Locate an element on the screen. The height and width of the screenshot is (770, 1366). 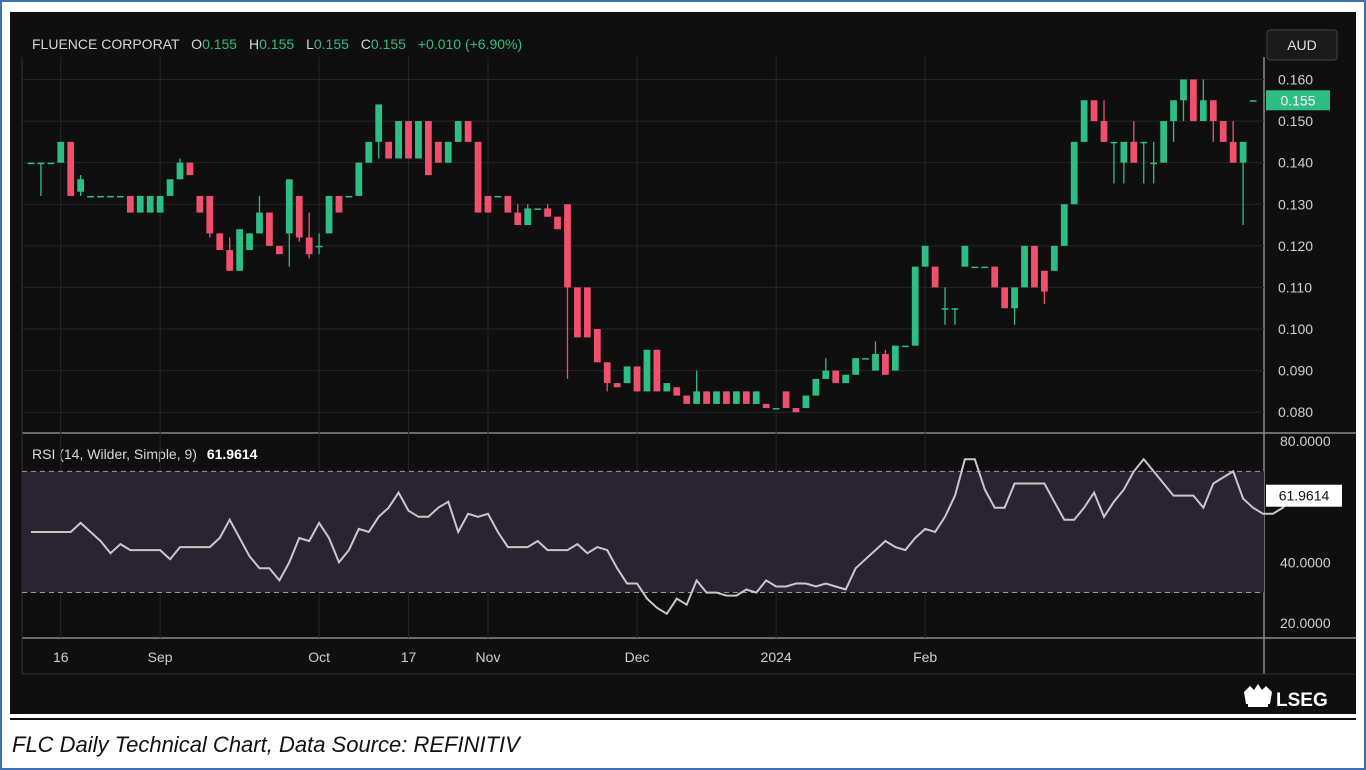
caption-divider is located at coordinates (683, 719).